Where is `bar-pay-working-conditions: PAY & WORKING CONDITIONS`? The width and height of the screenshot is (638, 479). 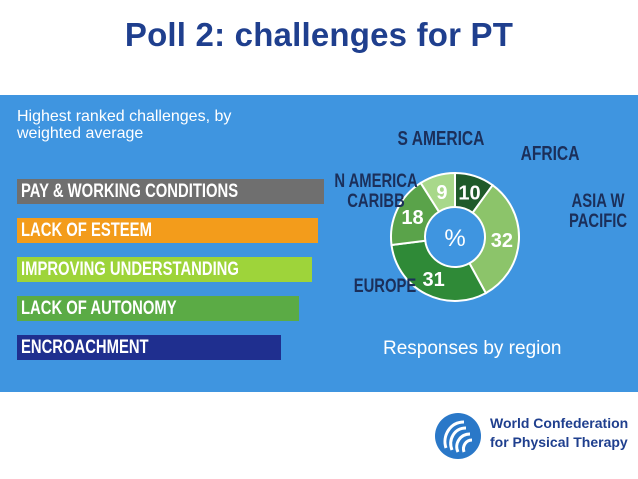
bar-pay-working-conditions: PAY & WORKING CONDITIONS is located at coordinates (170, 191).